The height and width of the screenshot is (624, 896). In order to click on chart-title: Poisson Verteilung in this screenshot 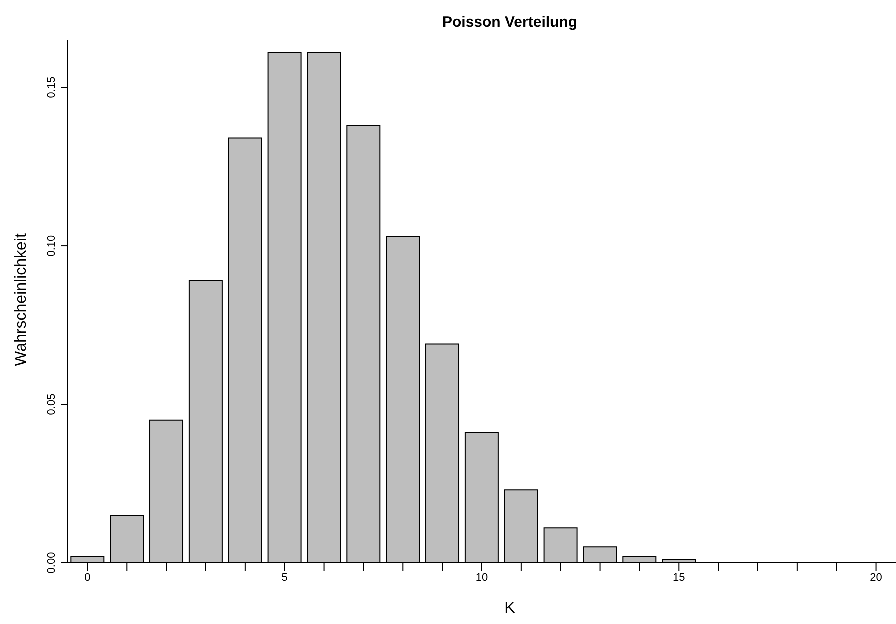, I will do `click(510, 22)`.